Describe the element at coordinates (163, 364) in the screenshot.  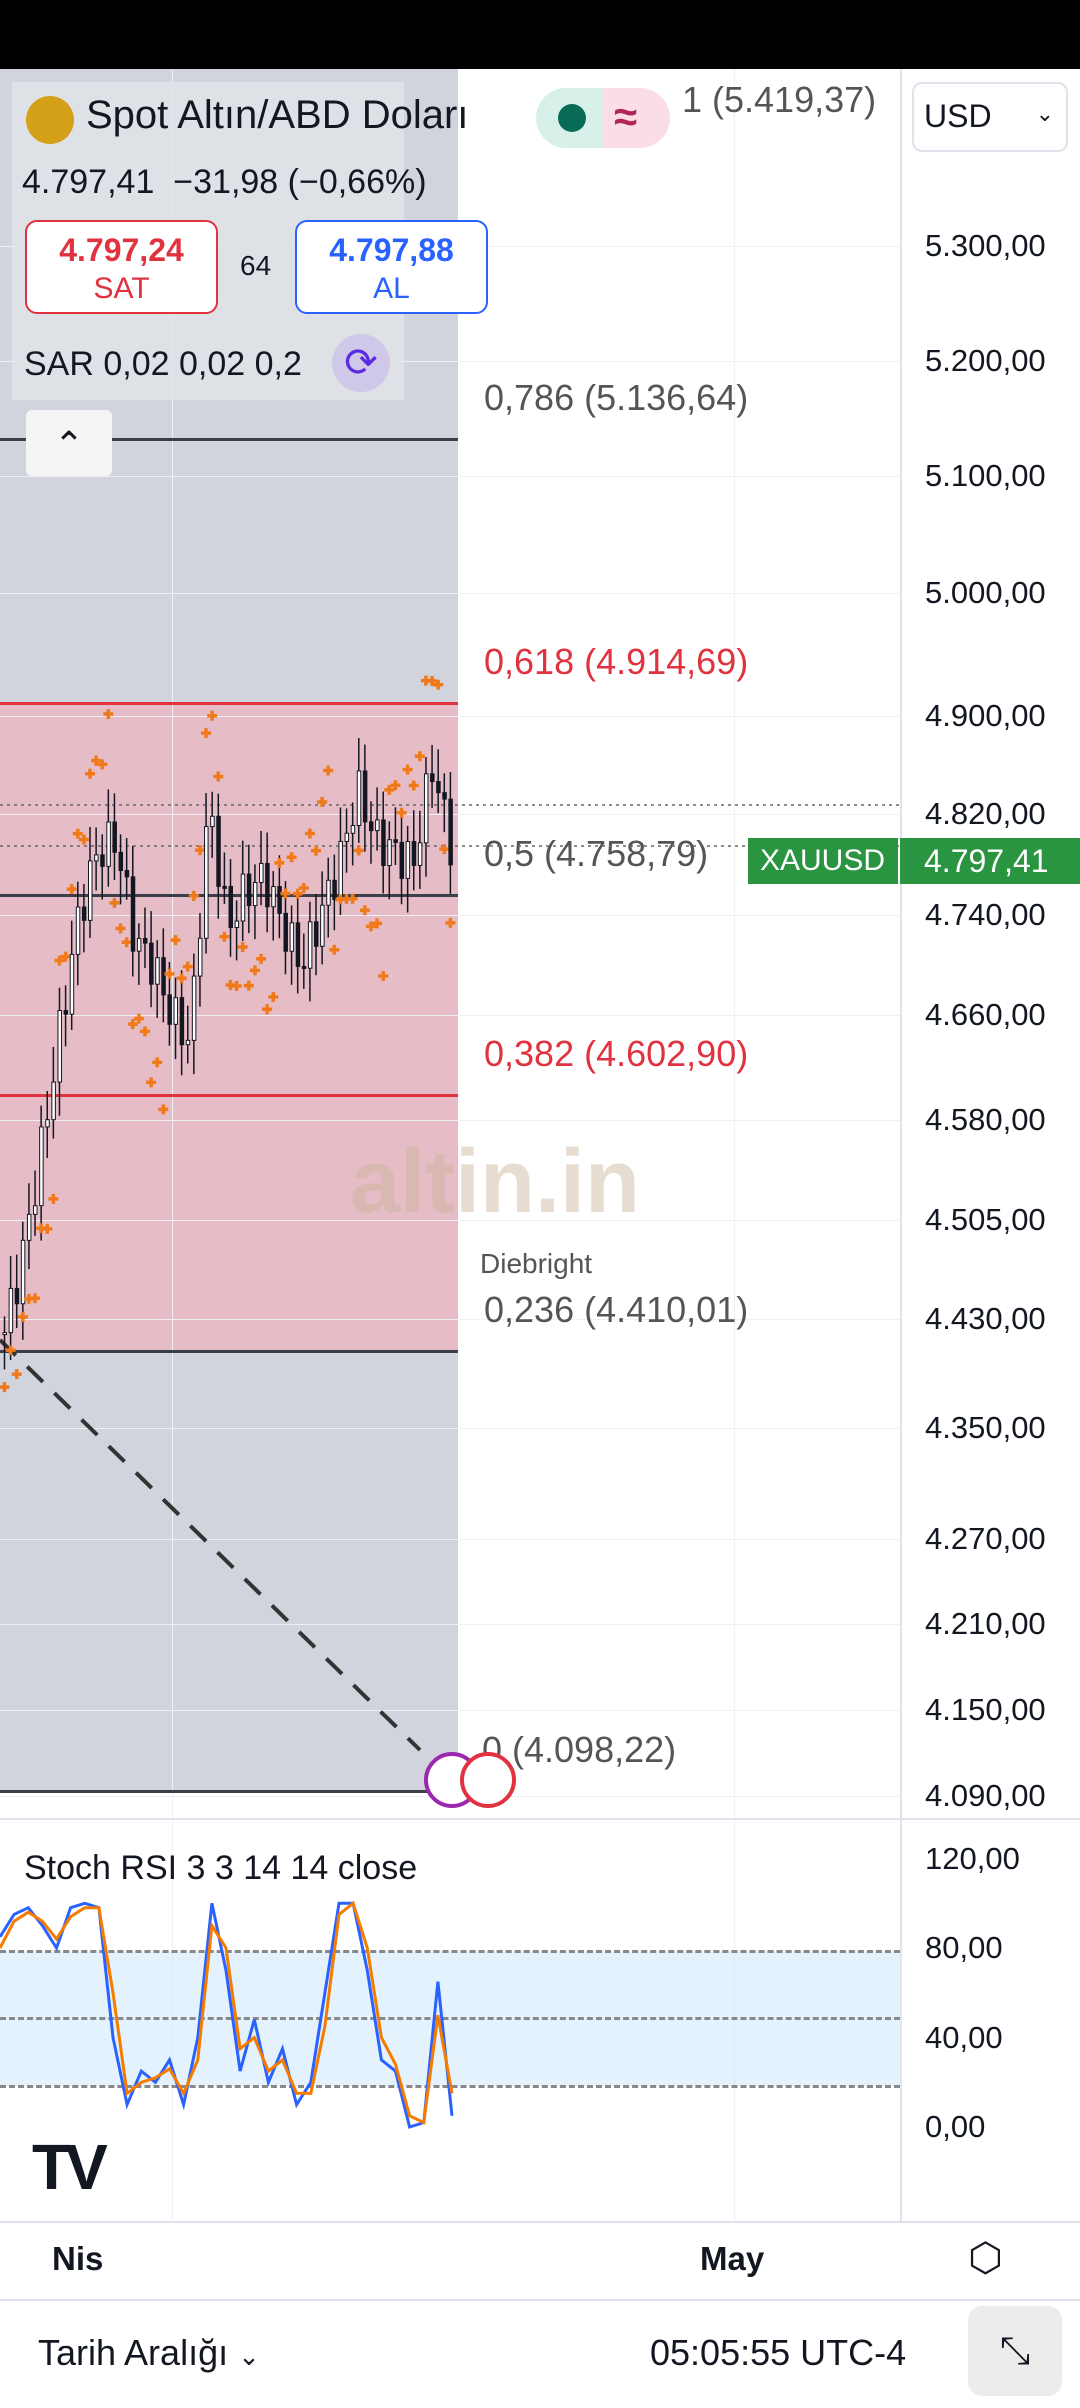
I see `indicator-legend: SAR 0,02 0,02 0,2` at that location.